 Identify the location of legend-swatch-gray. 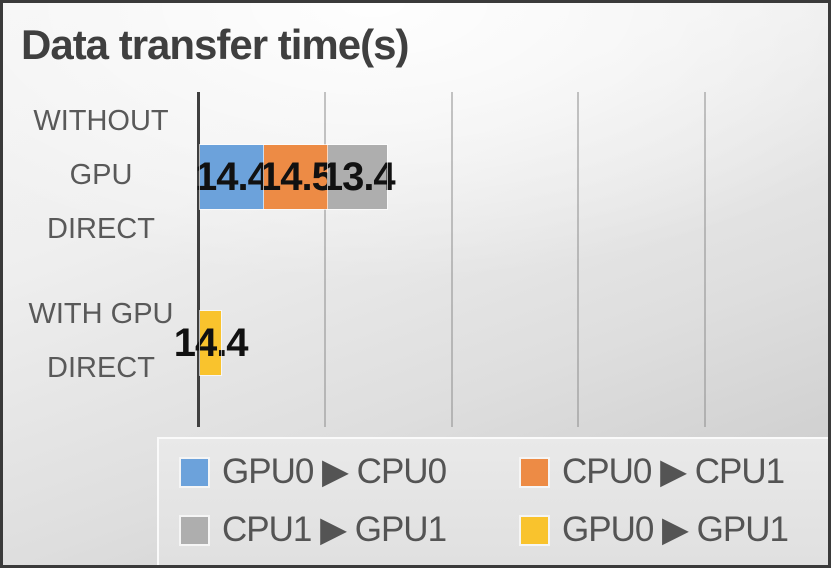
(194, 530).